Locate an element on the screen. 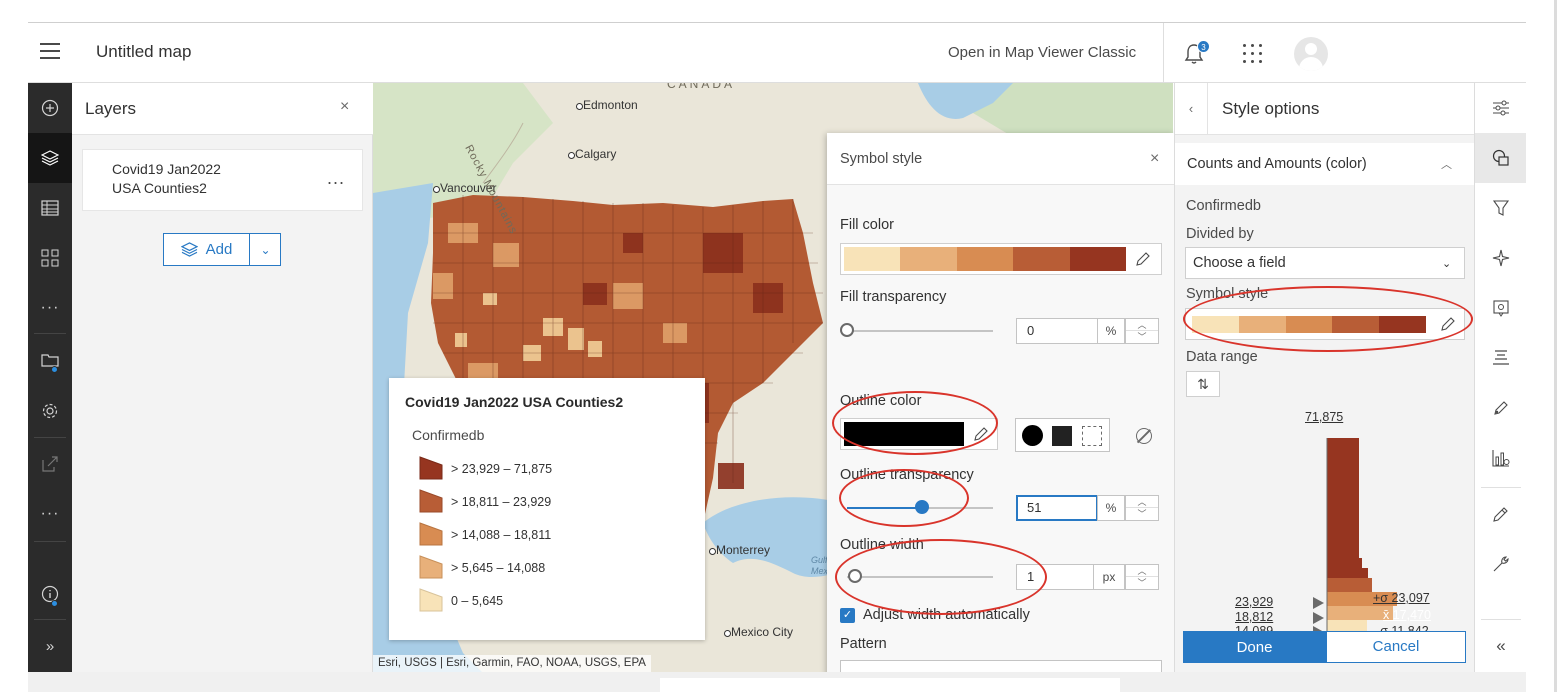 This screenshot has height=692, width=1560. open-map-viewer-classic-link: Open in Map Viewer Classic is located at coordinates (1042, 52).